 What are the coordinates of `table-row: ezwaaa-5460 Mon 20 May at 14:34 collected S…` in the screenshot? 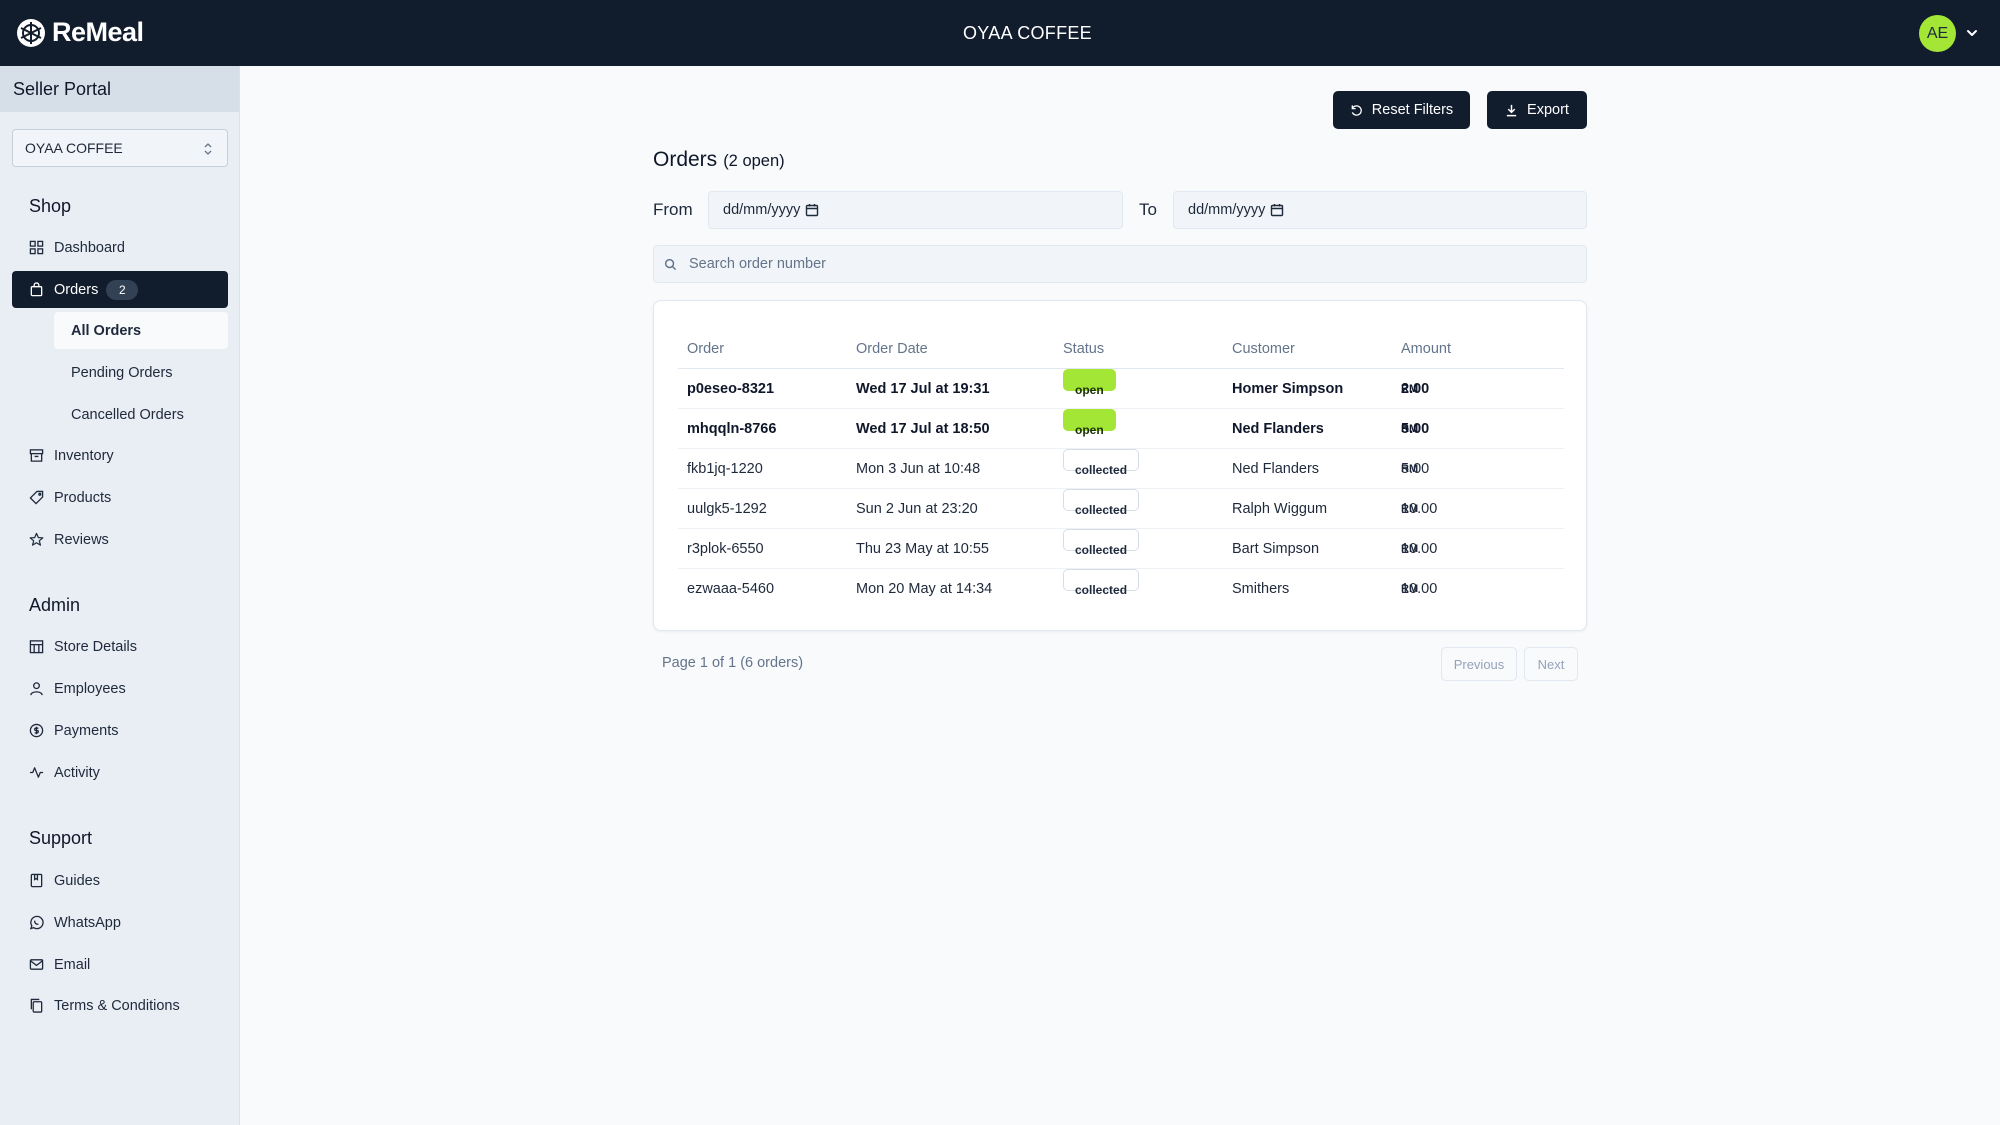 It's located at (1121, 589).